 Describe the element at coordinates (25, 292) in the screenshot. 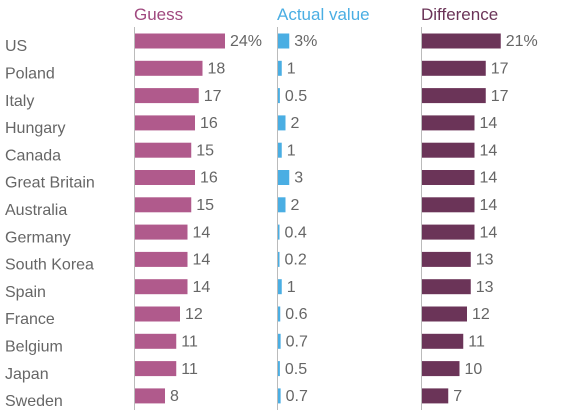

I see `category-label: Spain` at that location.